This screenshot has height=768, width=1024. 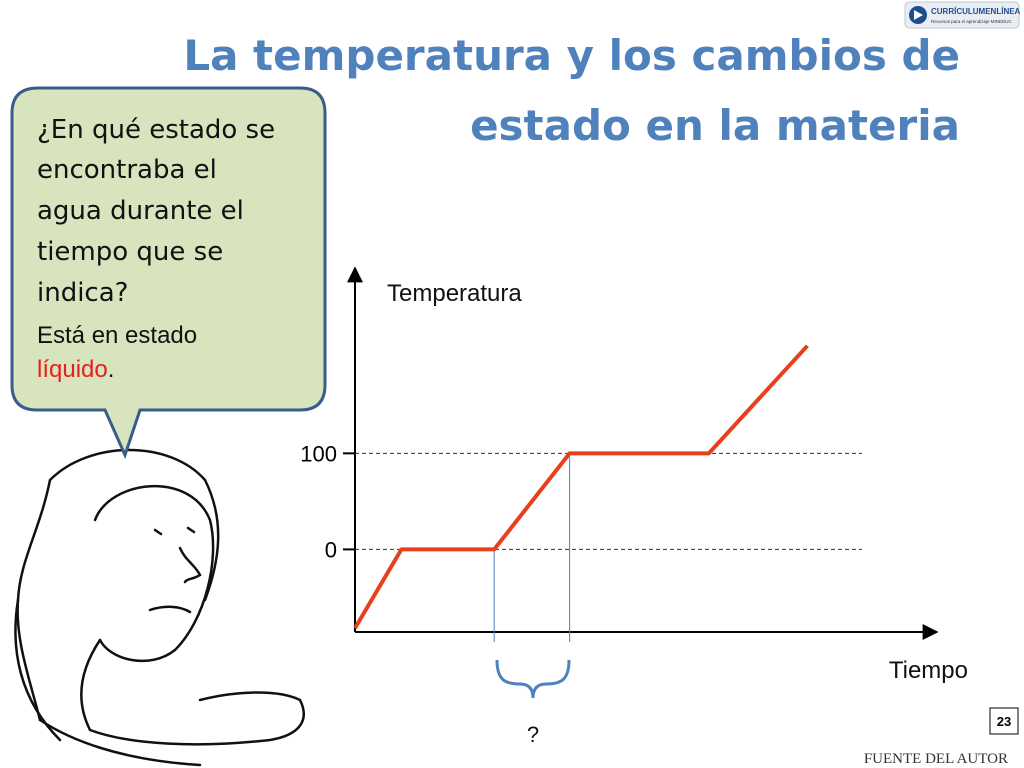 I want to click on logo-box, so click(x=962, y=15).